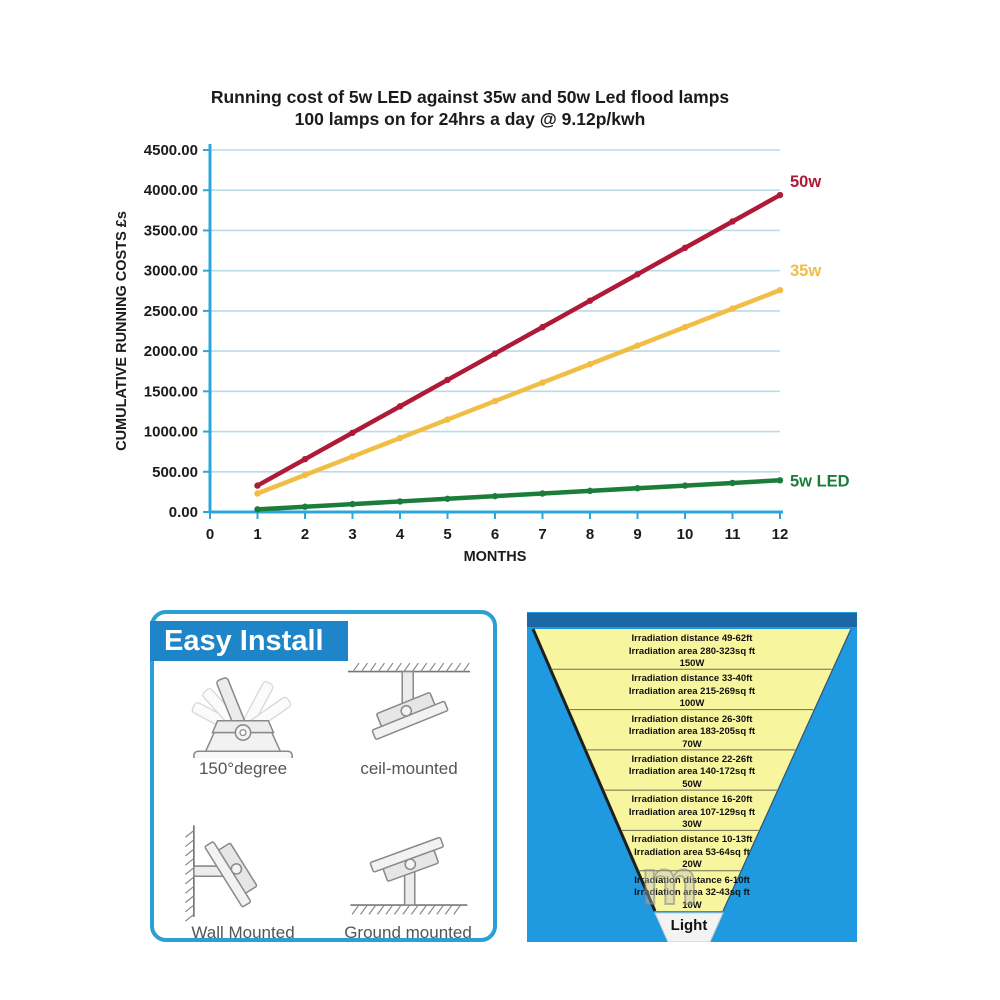 This screenshot has height=1000, width=1000. Describe the element at coordinates (171, 230) in the screenshot. I see `y-tick-label: 3500.00` at that location.